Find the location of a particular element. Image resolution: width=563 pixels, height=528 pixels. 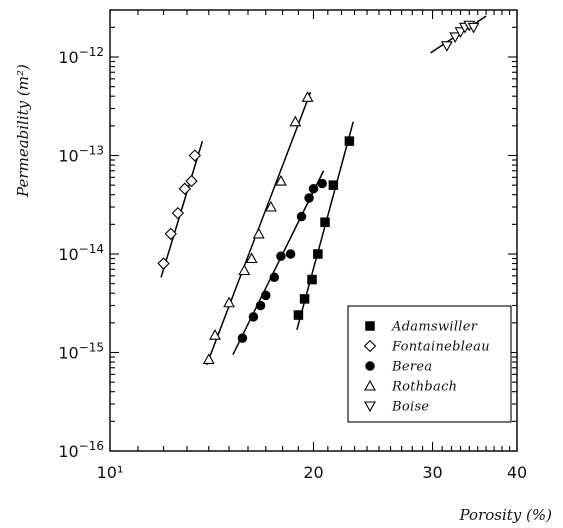

y-tick-label: 10−14 is located at coordinates (81, 253).